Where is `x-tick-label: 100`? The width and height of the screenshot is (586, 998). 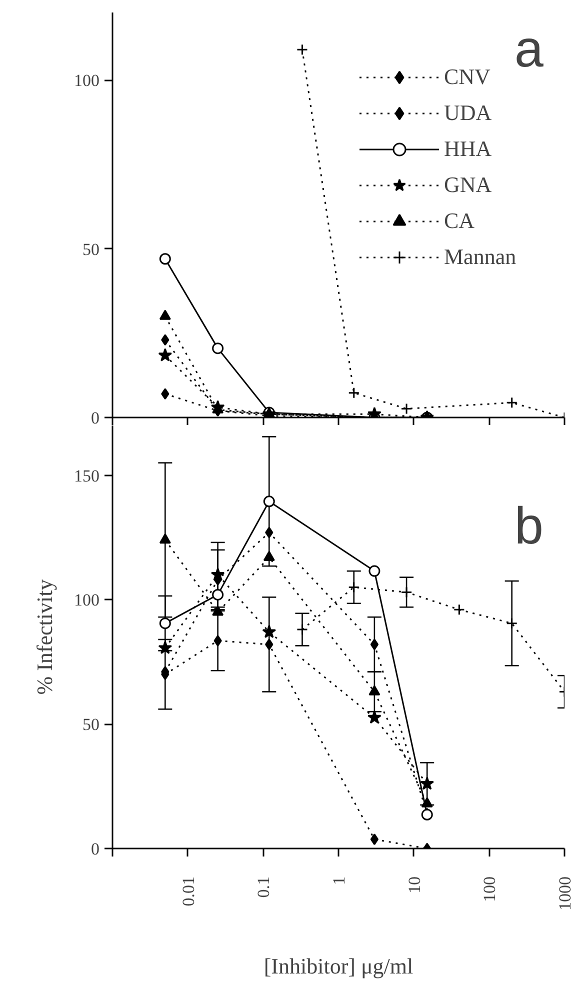
x-tick-label: 100 is located at coordinates (490, 889).